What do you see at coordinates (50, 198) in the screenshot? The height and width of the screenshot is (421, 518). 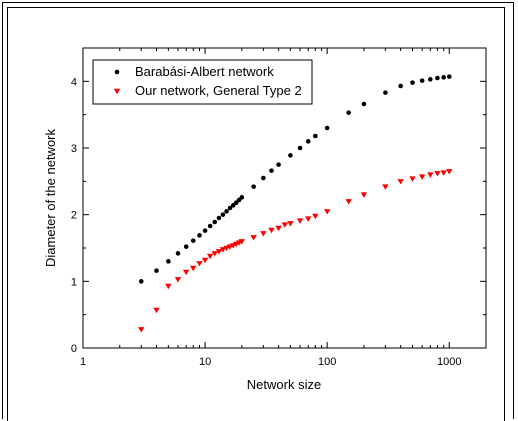 I see `y-axis-label: Diameter of the network` at bounding box center [50, 198].